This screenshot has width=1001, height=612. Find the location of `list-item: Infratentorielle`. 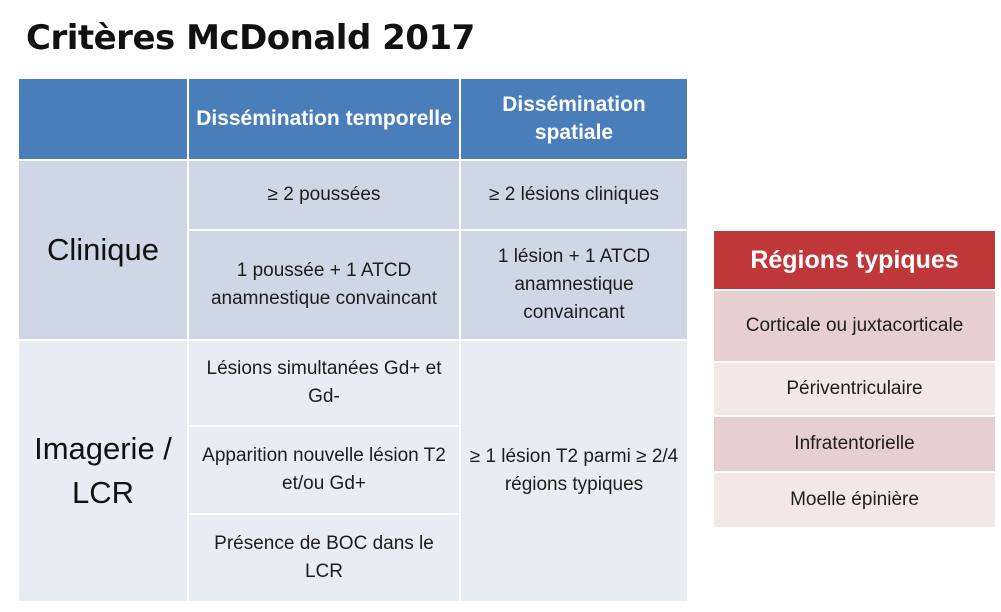

list-item: Infratentorielle is located at coordinates (854, 444).